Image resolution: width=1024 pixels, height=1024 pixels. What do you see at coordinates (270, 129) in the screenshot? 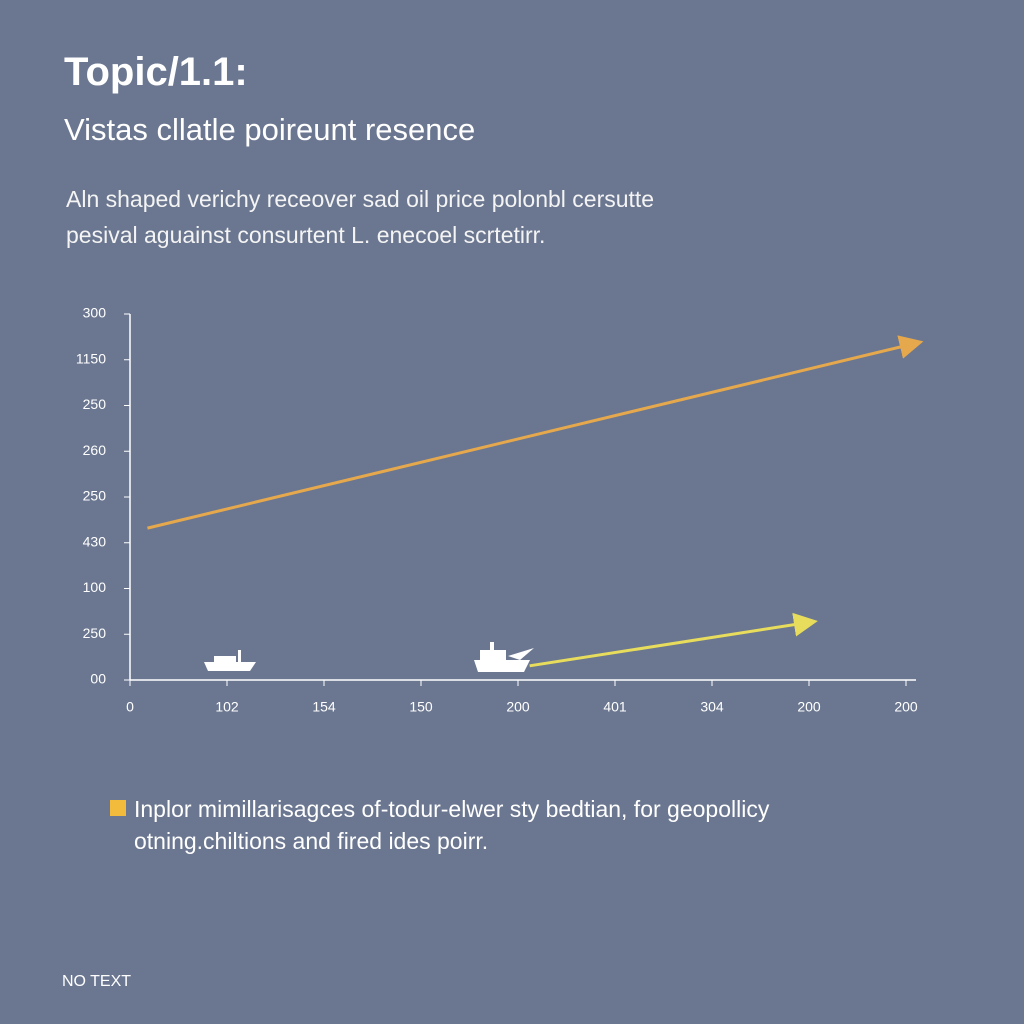
I see `subtitle: Vistas cllatle poireunt resence` at bounding box center [270, 129].